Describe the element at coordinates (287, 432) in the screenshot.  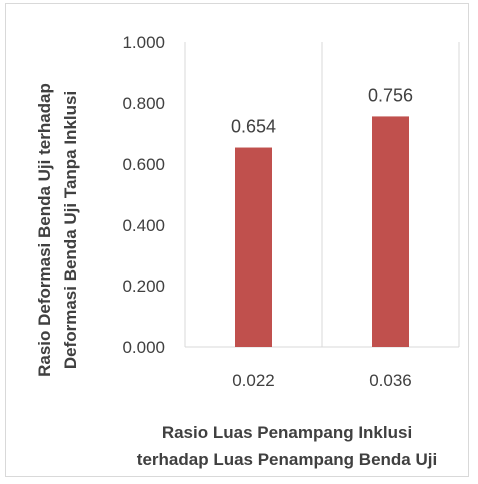
I see `x-axis-title-line-1: Rasio Luas Penampang Inklusi` at that location.